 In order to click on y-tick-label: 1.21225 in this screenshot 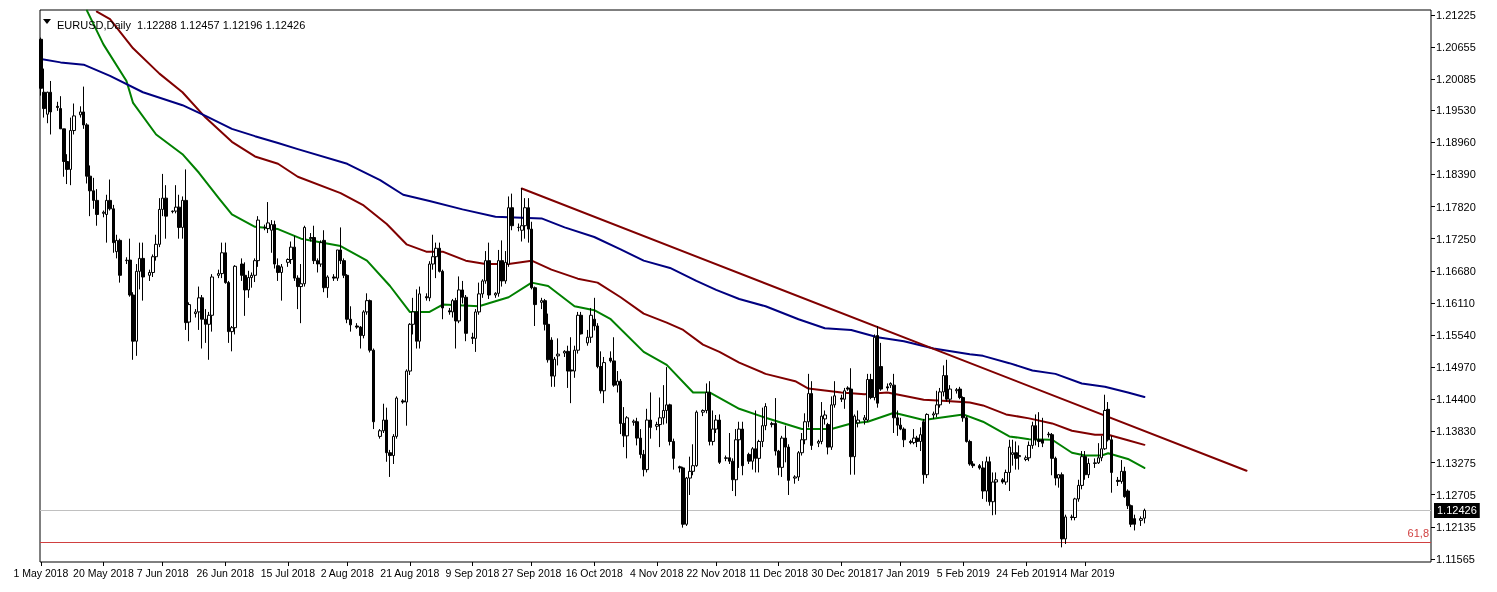, I will do `click(1456, 14)`.